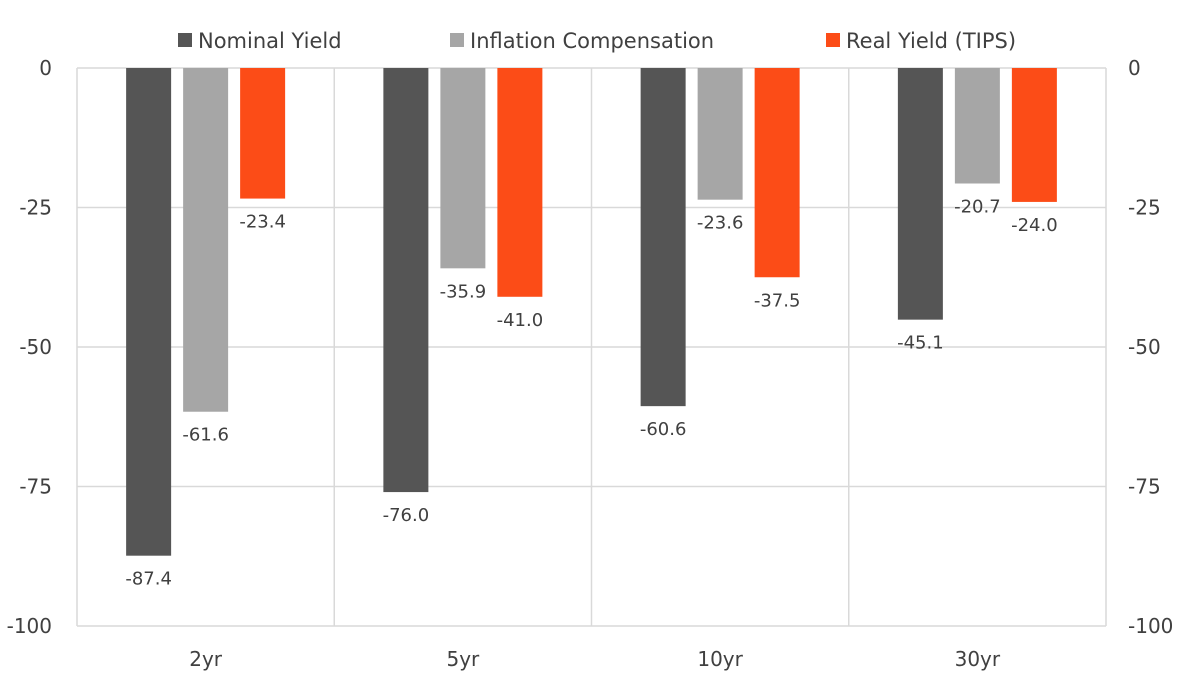  Describe the element at coordinates (463, 291) in the screenshot. I see `data-label-inflation-compensation-5yr: -35.9` at that location.